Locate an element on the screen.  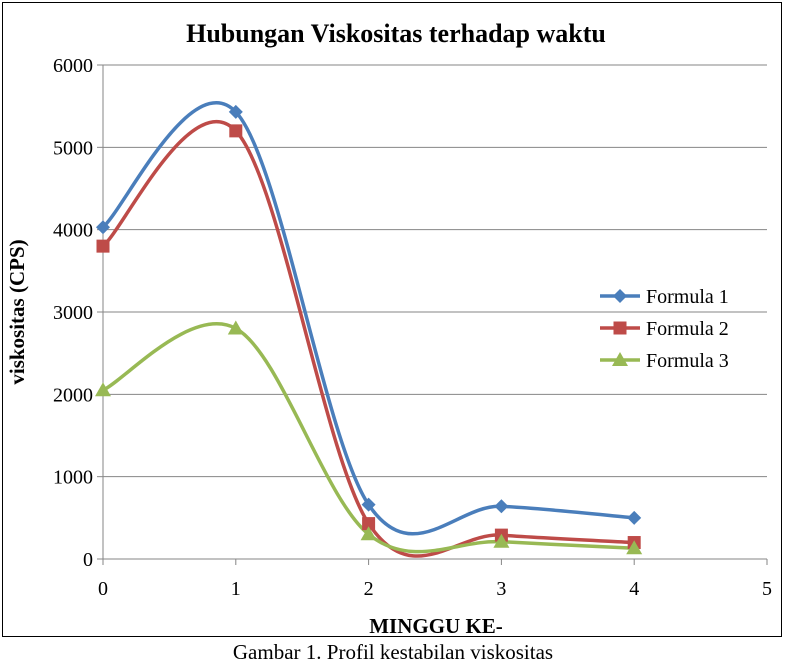
x-tick-label: 5 is located at coordinates (767, 589).